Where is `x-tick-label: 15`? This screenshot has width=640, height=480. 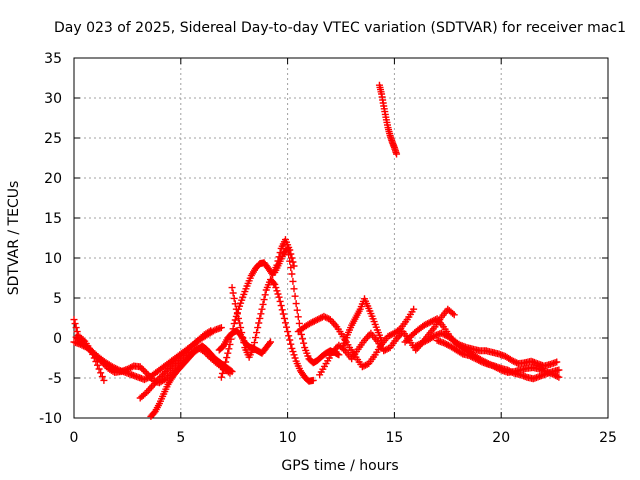 x-tick-label: 15 is located at coordinates (394, 438).